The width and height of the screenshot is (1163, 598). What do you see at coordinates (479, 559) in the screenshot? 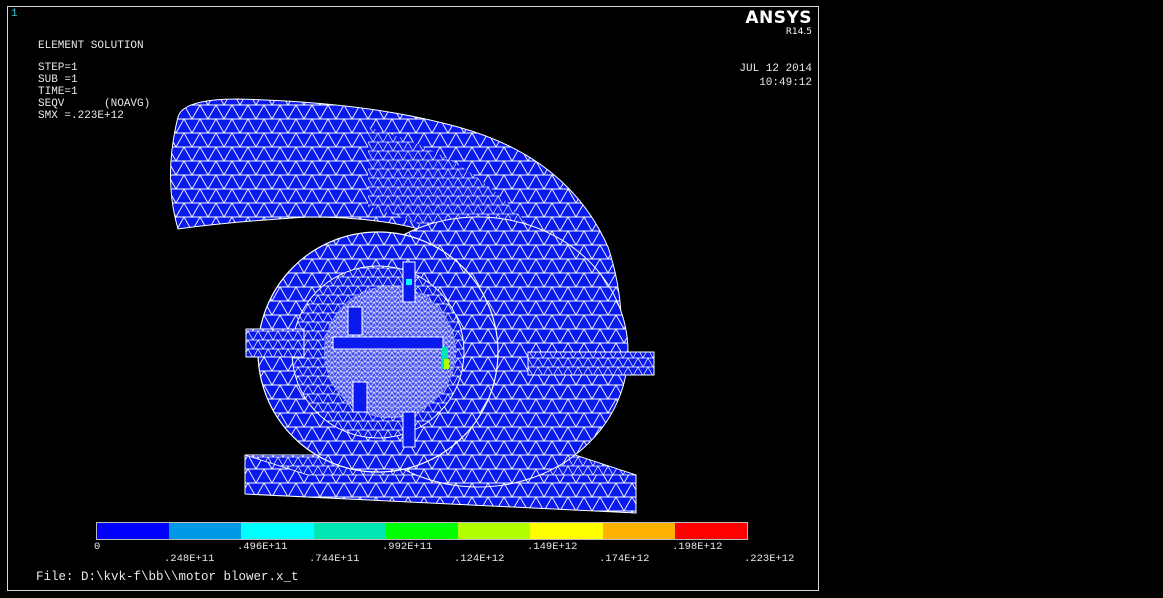
I see `legend-label: .124E+12` at bounding box center [479, 559].